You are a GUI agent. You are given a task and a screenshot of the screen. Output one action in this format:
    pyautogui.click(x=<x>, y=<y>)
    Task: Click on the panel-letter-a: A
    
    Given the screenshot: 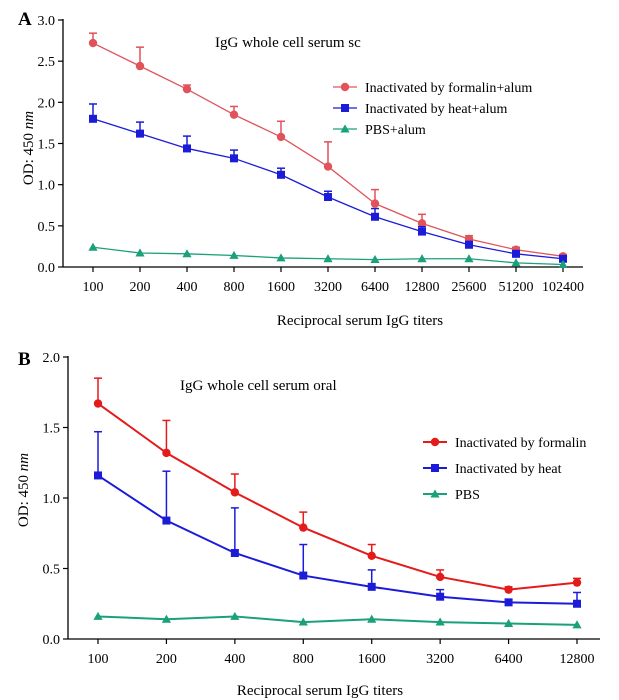 What is the action you would take?
    pyautogui.click(x=25, y=19)
    